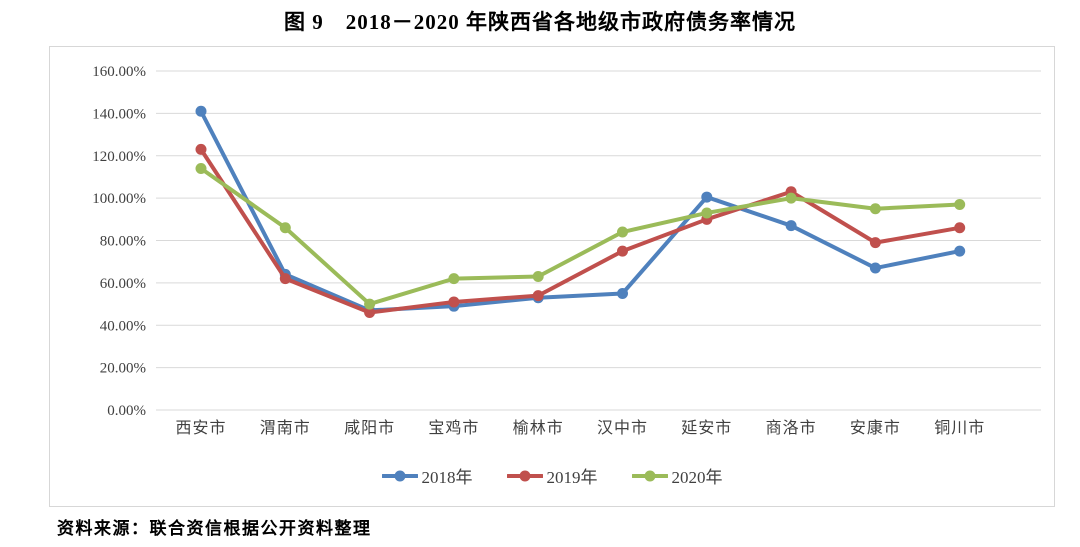 Image resolution: width=1080 pixels, height=547 pixels. Describe the element at coordinates (123, 369) in the screenshot. I see `y-tick-label: 20.00%` at that location.